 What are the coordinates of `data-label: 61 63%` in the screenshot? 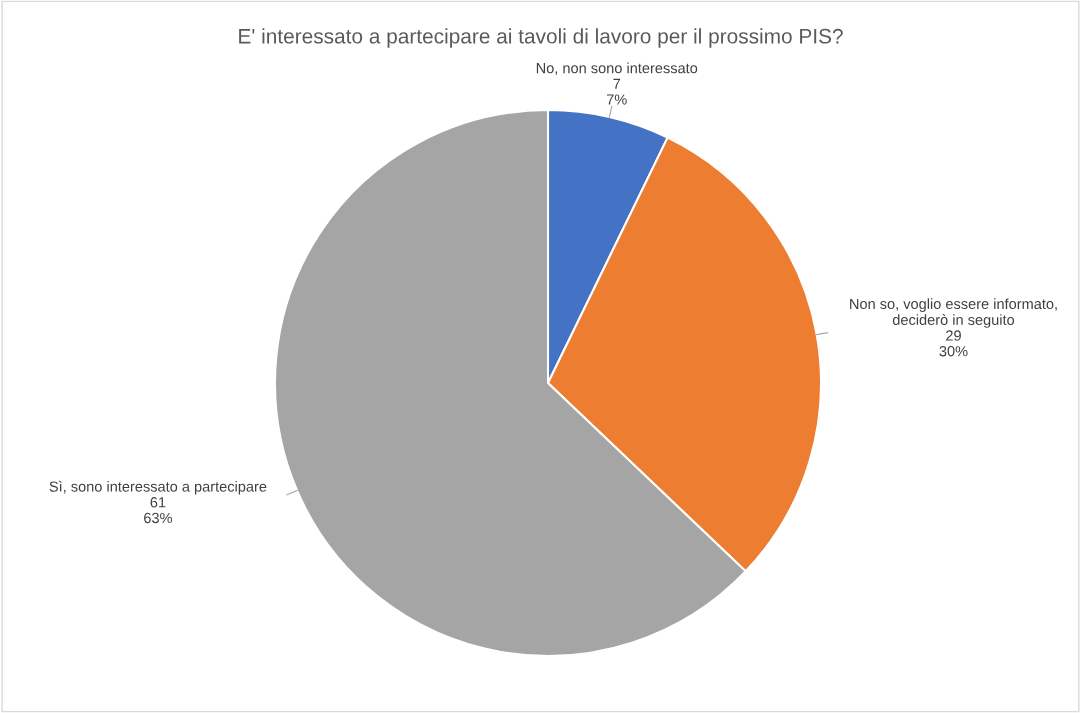 It's located at (158, 510).